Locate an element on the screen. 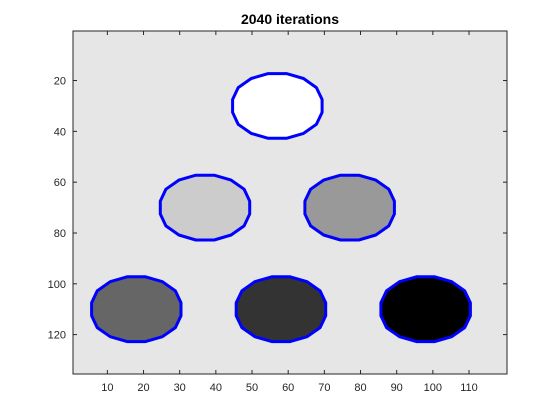 The image size is (560, 420). x-tick-label: 70 is located at coordinates (324, 388).